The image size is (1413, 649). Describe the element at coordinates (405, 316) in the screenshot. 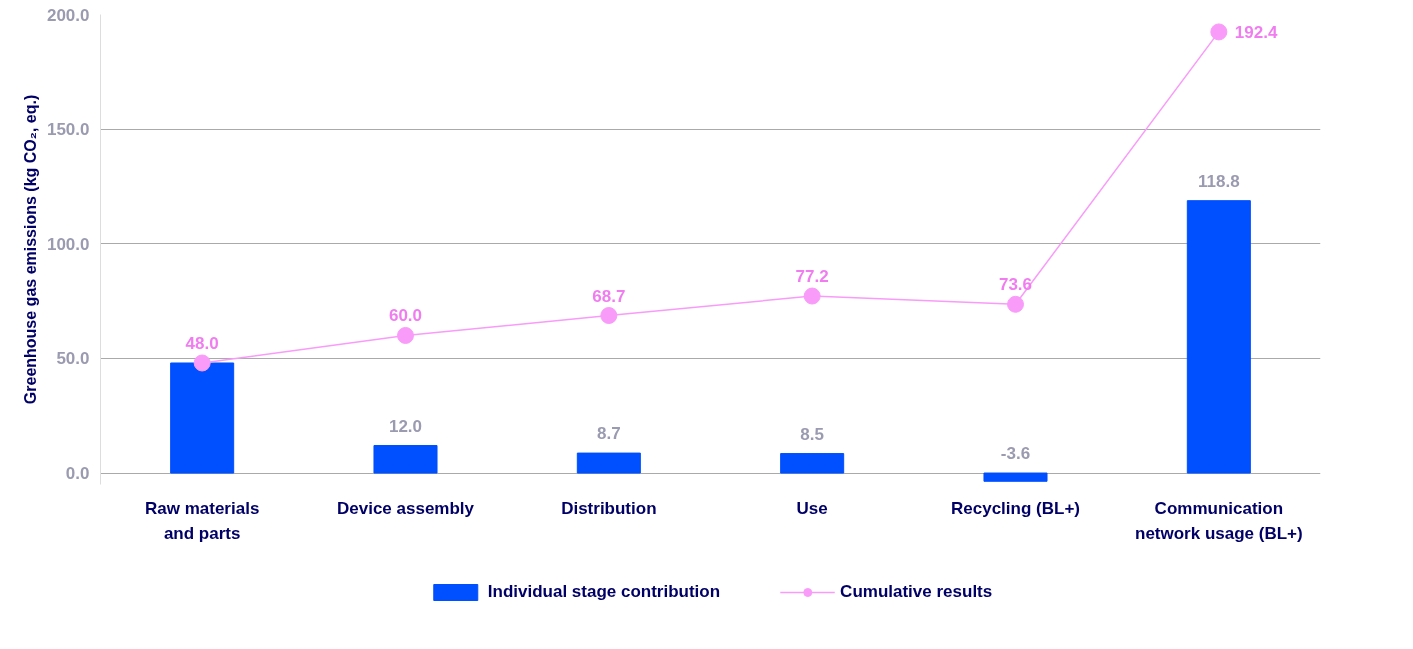

I see `data-label: 60.0` at that location.